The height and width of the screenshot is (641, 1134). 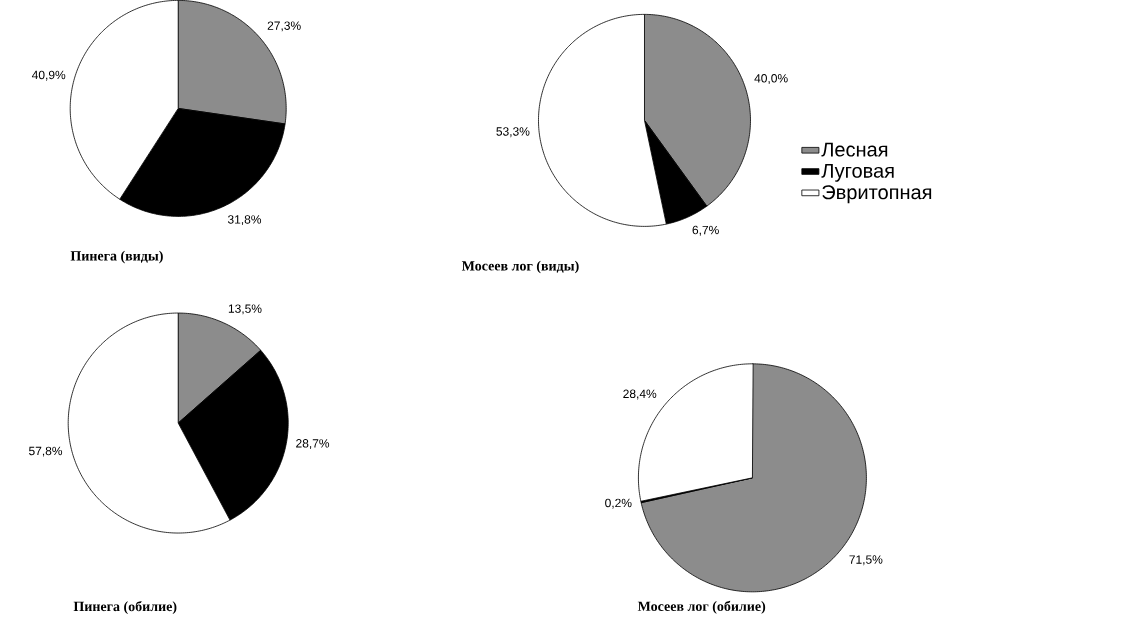 What do you see at coordinates (45, 451) in the screenshot?
I see `data-label: 57,8%` at bounding box center [45, 451].